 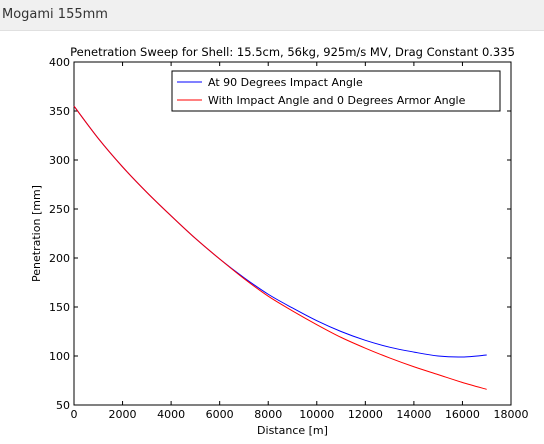 I want to click on y-axis-label: Penetration [mm], so click(x=36, y=233).